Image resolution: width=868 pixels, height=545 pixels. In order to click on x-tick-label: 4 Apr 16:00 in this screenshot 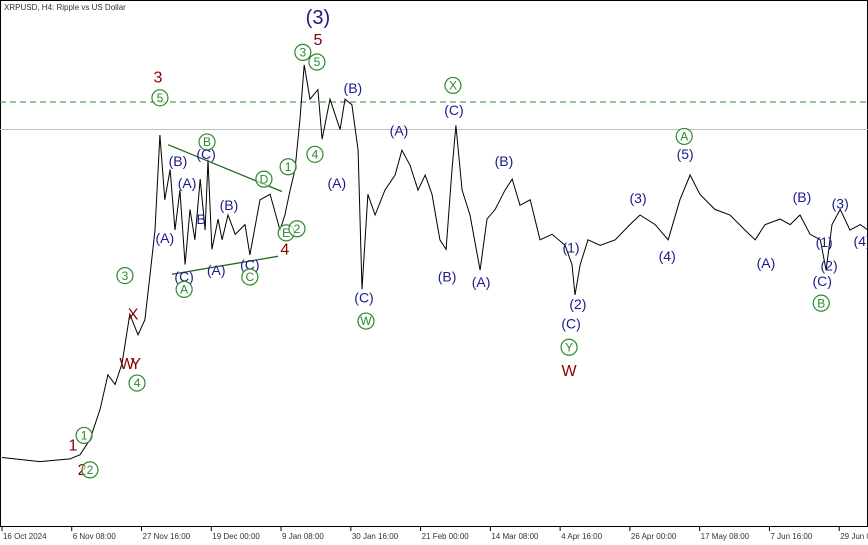, I will do `click(581, 536)`.